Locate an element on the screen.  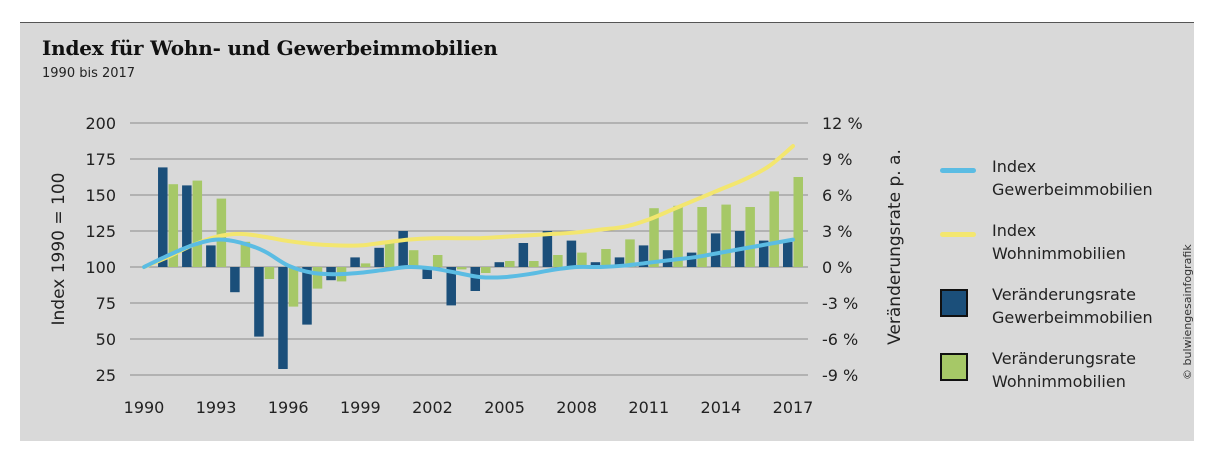
y-left-tick-label: 100 is located at coordinates (100, 267).